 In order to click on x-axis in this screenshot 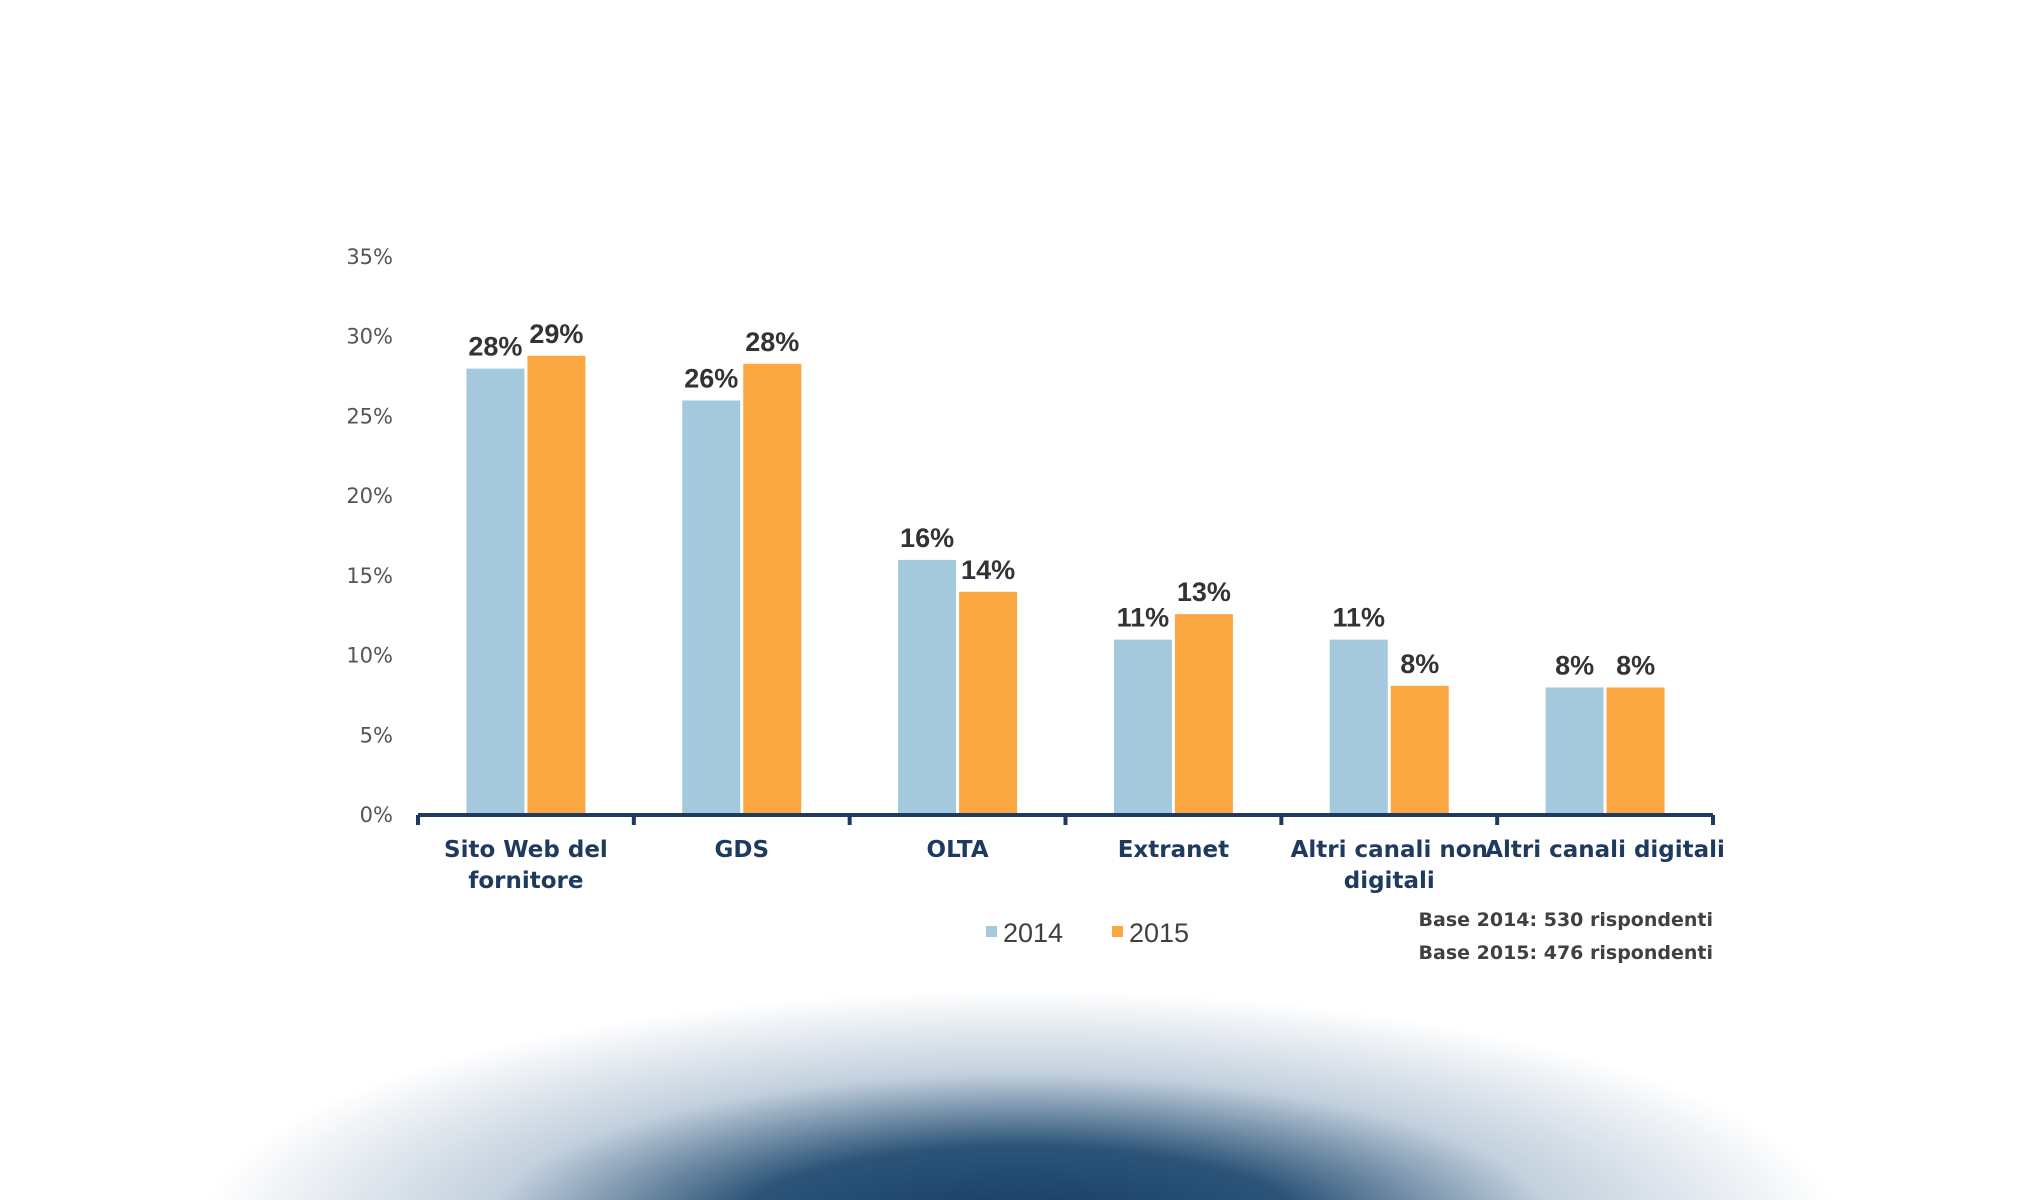, I will do `click(1065, 819)`.